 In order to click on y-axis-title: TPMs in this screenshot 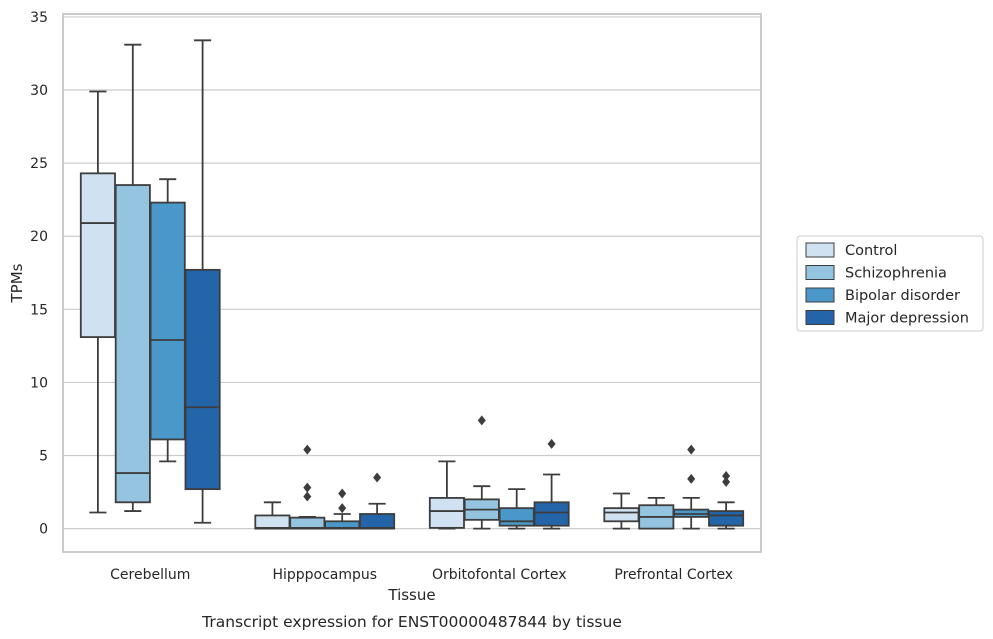, I will do `click(17, 283)`.